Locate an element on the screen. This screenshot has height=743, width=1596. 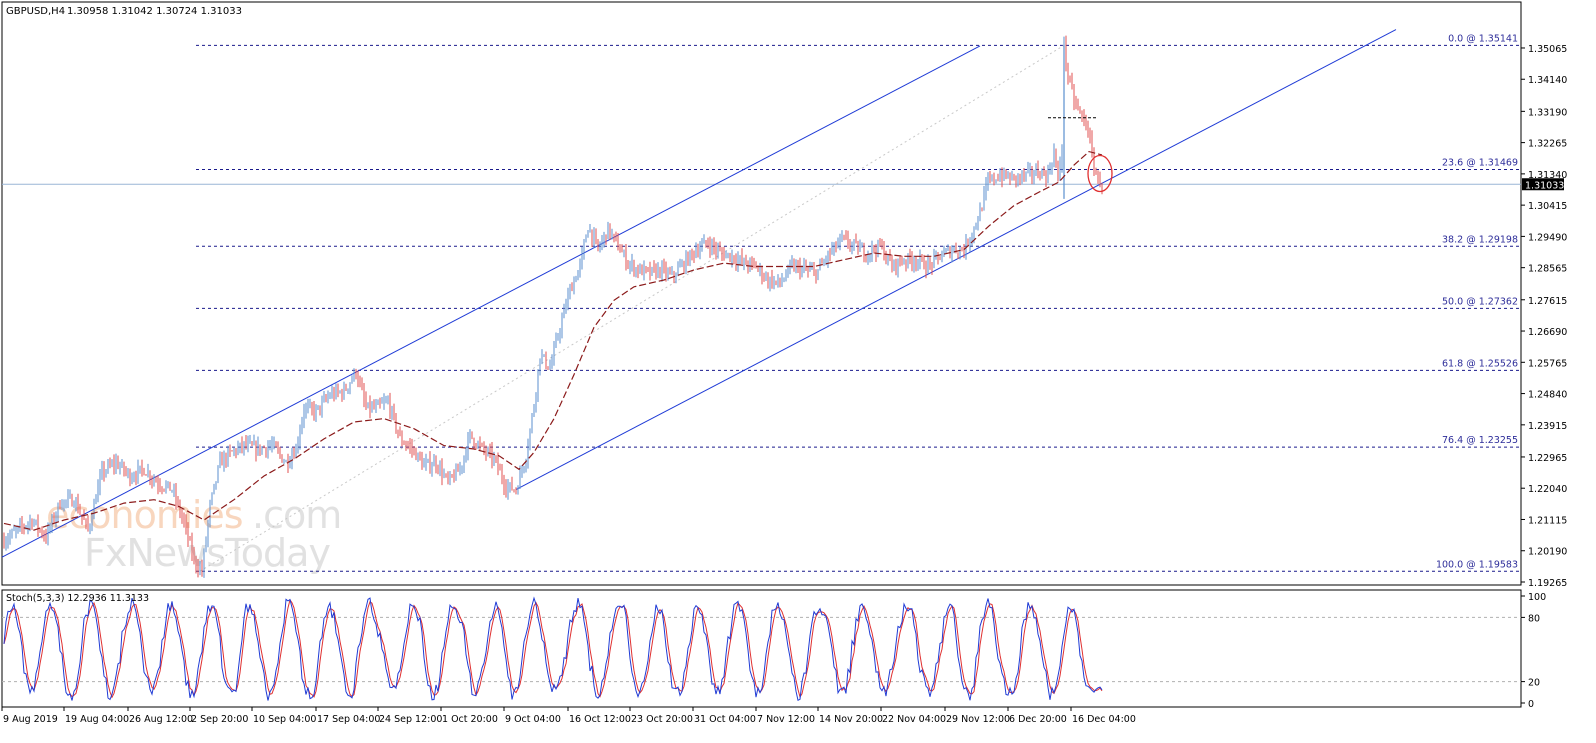
fib-level-label: 0.0 @ 1.35141 is located at coordinates (1483, 38).